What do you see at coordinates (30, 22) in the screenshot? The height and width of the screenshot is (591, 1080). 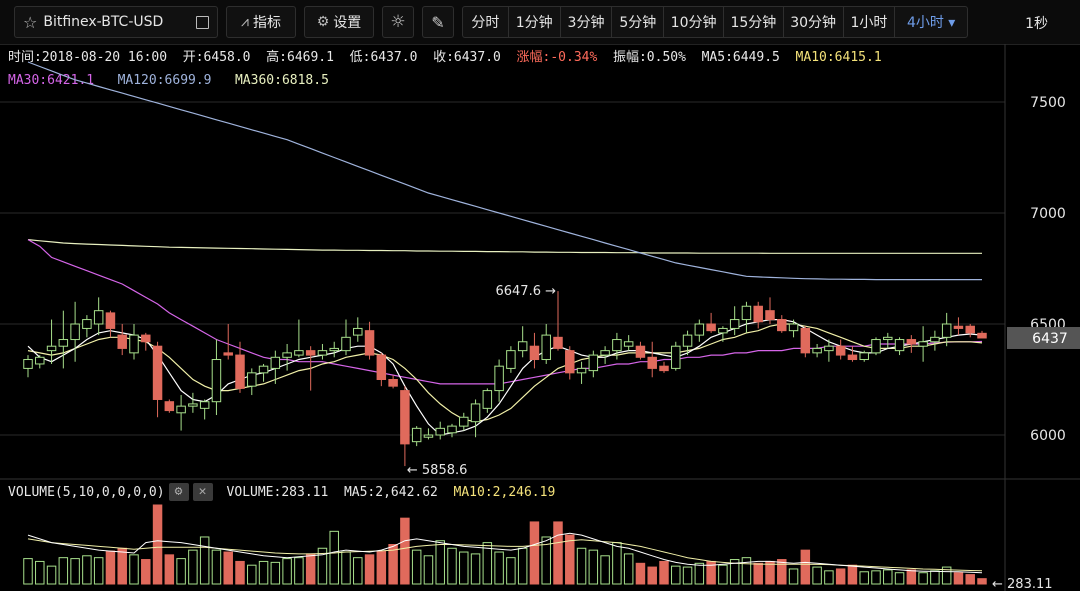 I see `star-icon: ☆` at bounding box center [30, 22].